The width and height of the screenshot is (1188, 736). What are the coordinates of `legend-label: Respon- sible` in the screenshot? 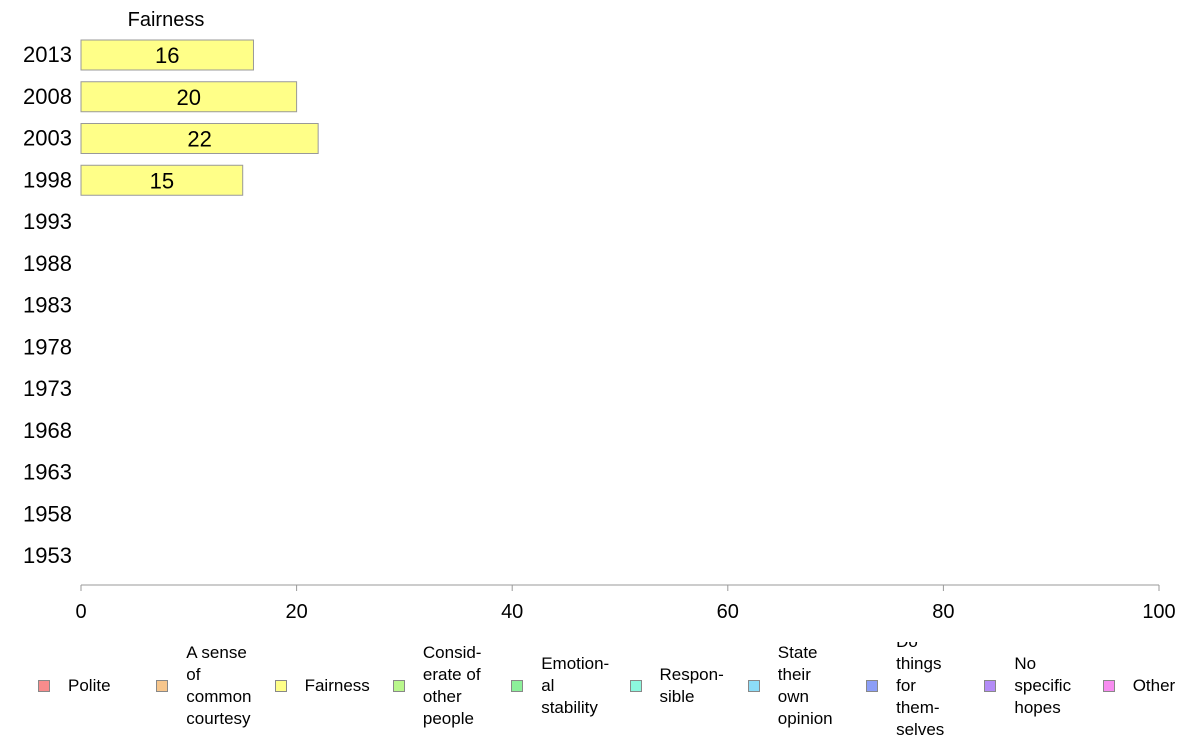 It's located at (691, 685).